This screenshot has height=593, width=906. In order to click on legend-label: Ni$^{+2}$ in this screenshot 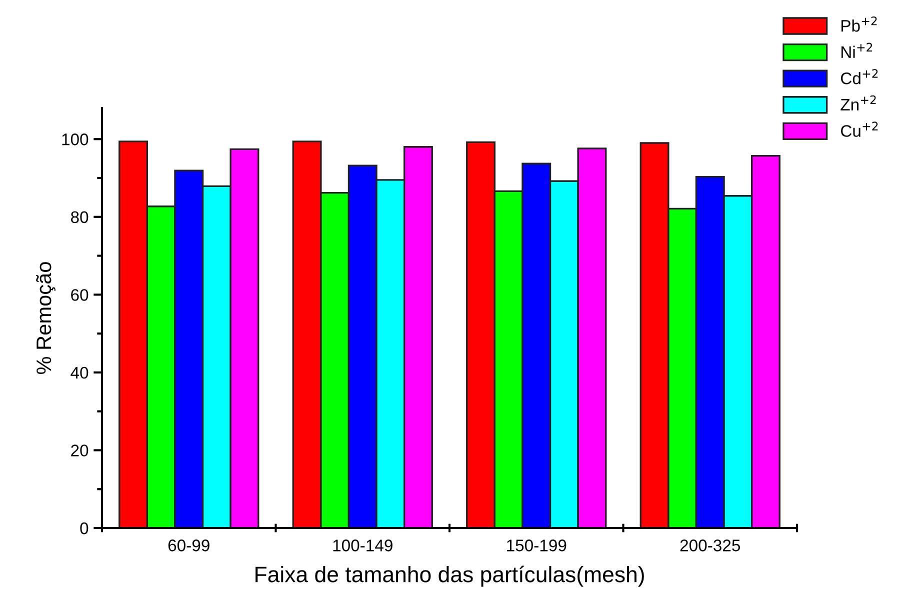, I will do `click(857, 50)`.